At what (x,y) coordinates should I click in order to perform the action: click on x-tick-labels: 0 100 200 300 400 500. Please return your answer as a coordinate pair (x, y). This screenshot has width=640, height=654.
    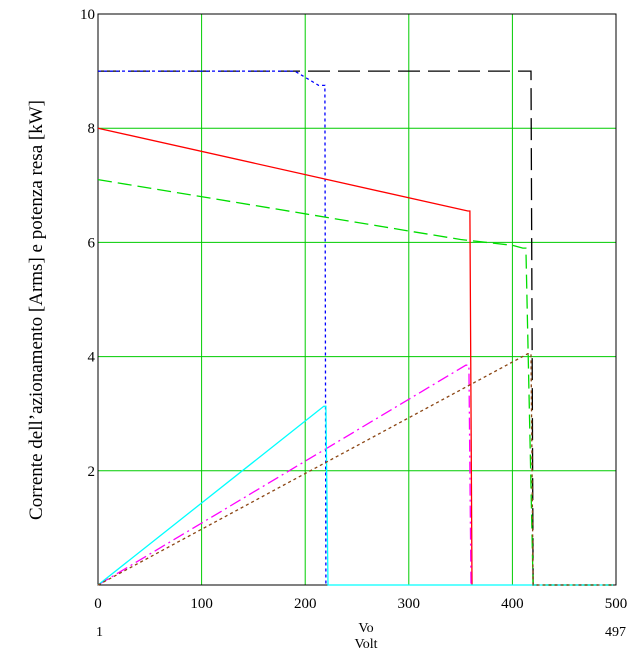
    Looking at the image, I should click on (360, 604).